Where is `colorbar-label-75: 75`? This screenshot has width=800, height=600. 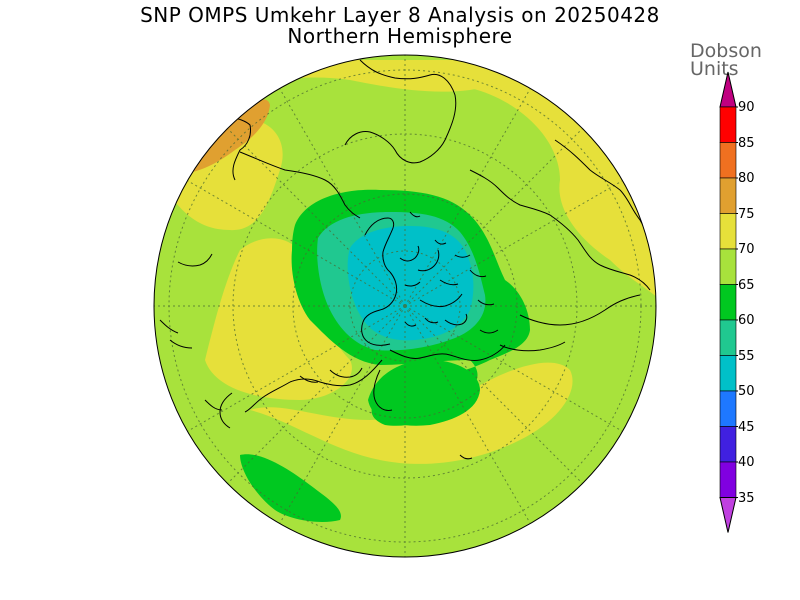
colorbar-label-75: 75 is located at coordinates (746, 214).